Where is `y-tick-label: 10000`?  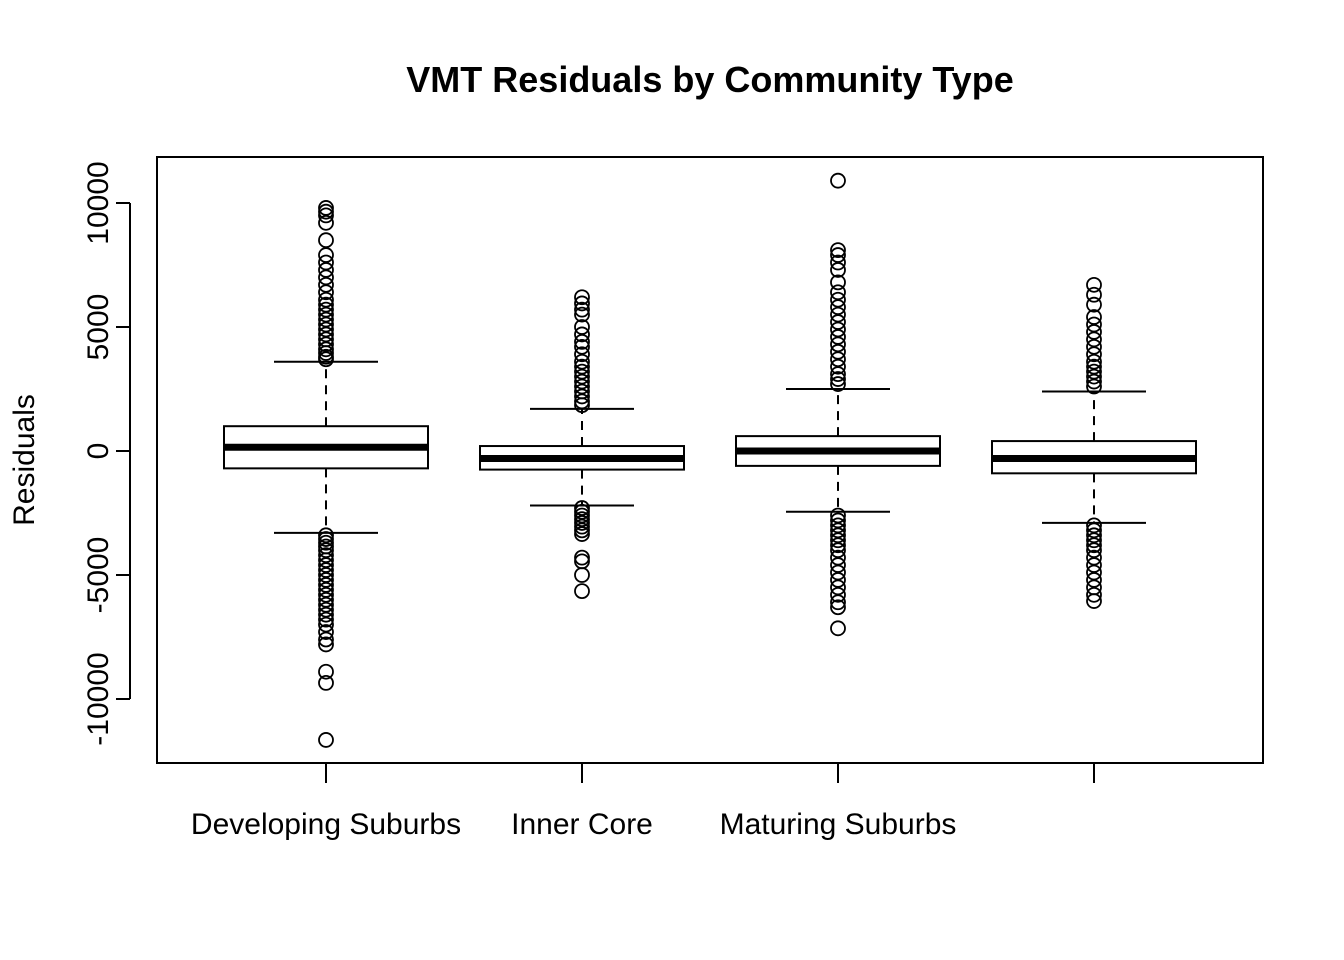
y-tick-label: 10000 is located at coordinates (98, 202).